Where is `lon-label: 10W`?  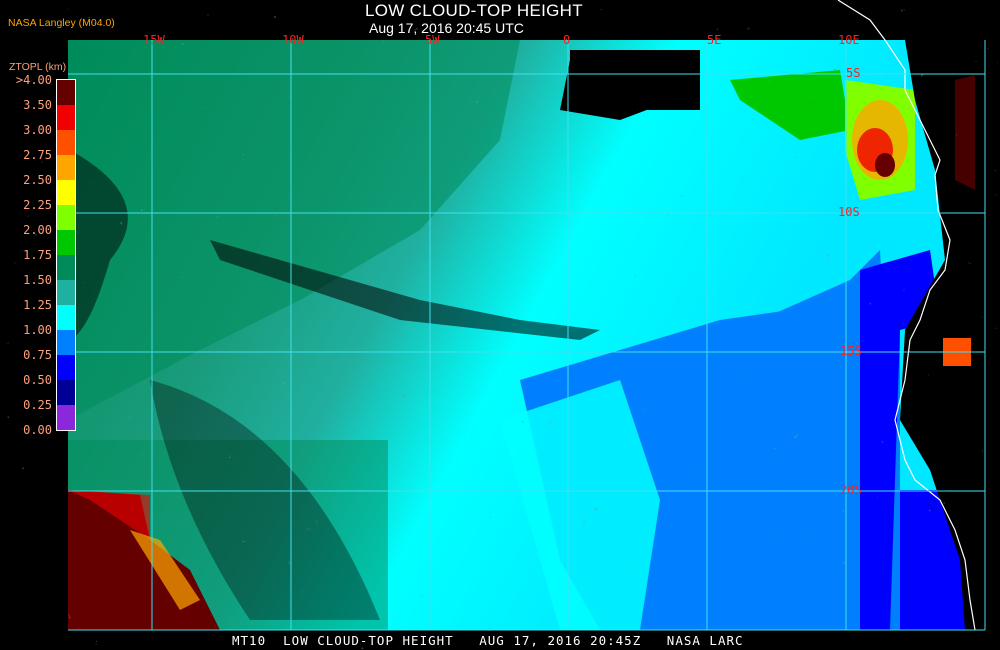 lon-label: 10W is located at coordinates (293, 40).